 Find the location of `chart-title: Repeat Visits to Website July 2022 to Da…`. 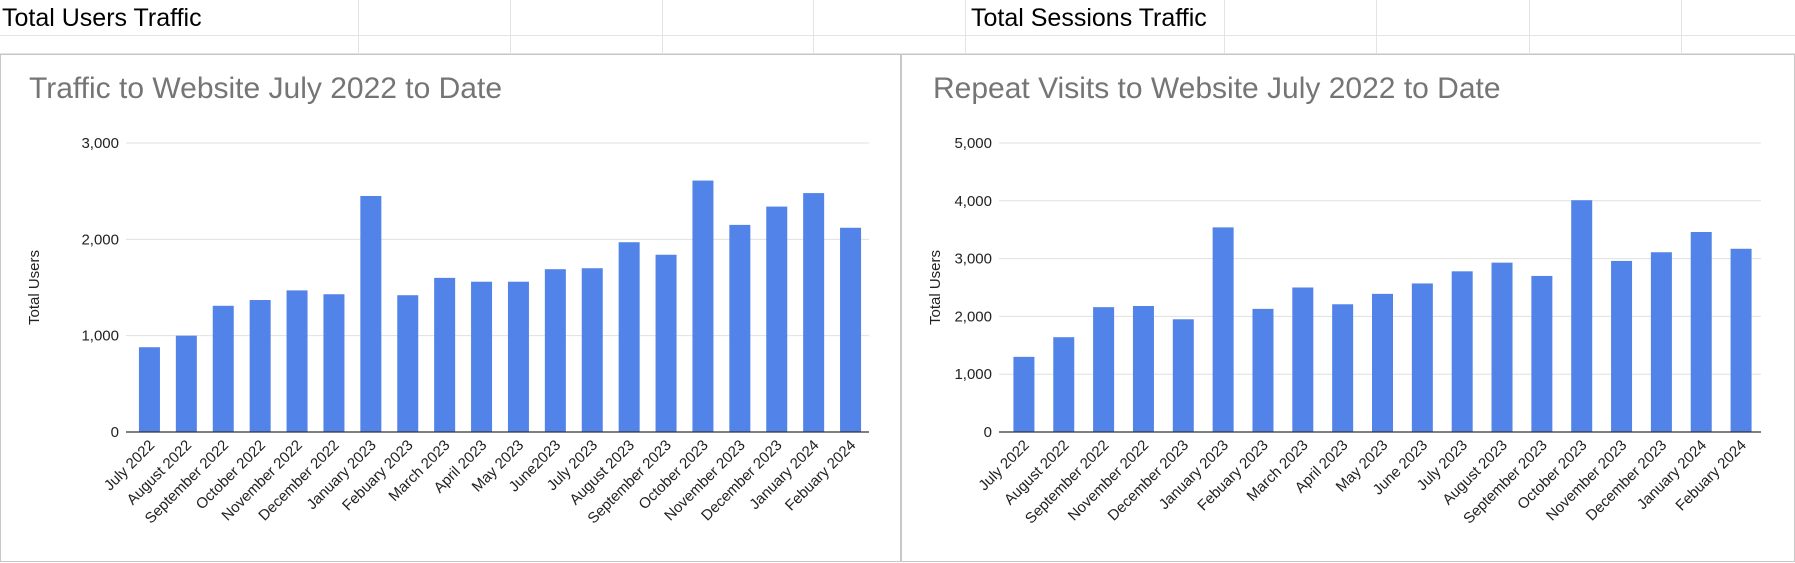

chart-title: Repeat Visits to Website July 2022 to Da… is located at coordinates (1217, 88).